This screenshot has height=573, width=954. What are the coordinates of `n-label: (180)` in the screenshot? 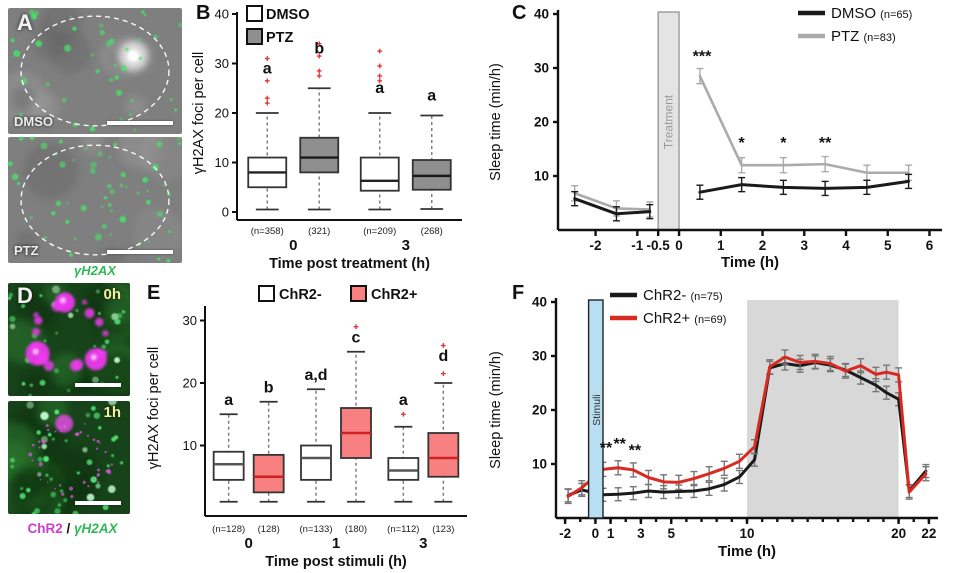 It's located at (356, 529).